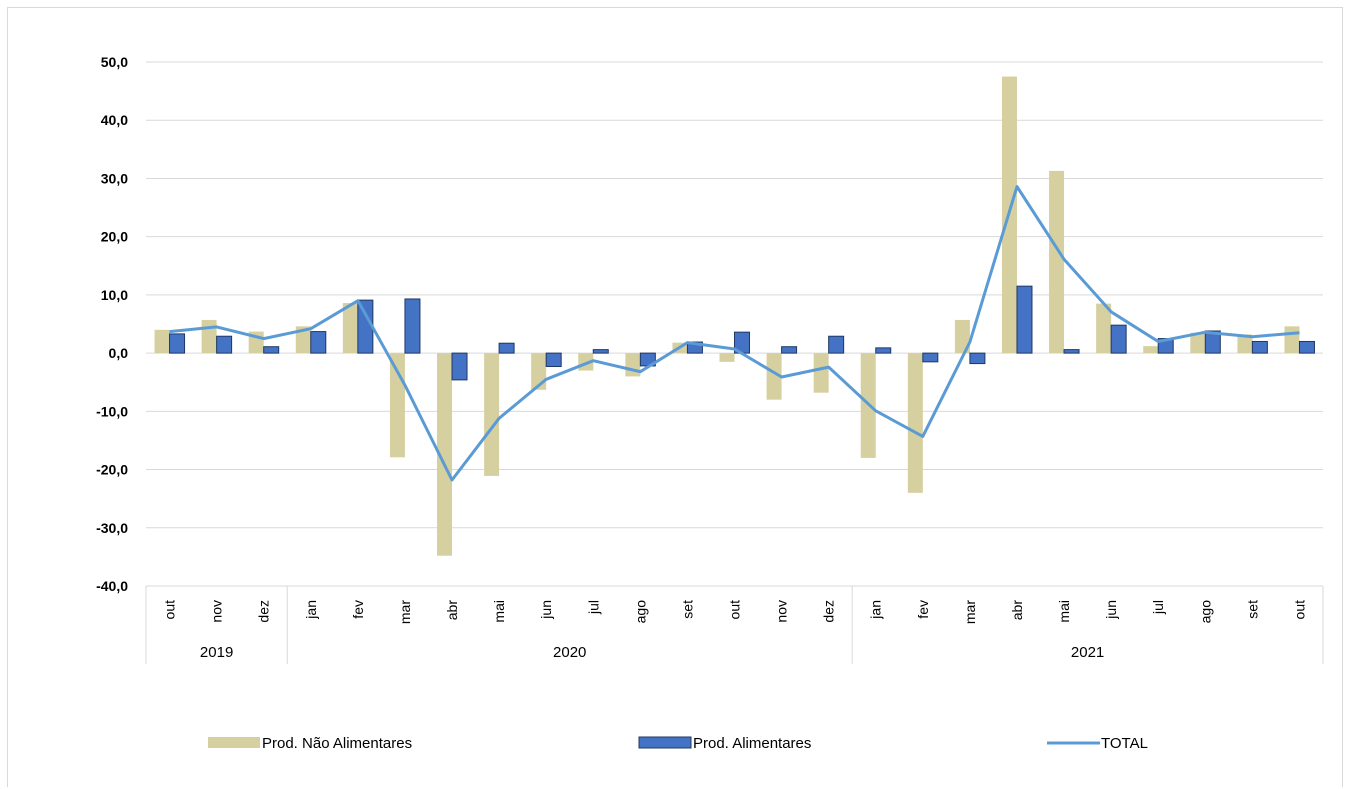 The image size is (1350, 789). Describe the element at coordinates (569, 652) in the screenshot. I see `year-label: 2020` at that location.